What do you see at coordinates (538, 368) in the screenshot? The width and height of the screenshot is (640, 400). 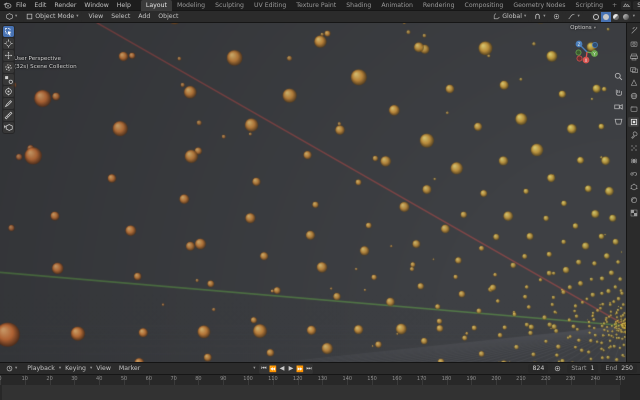 I see `current-frame-field: 824` at bounding box center [538, 368].